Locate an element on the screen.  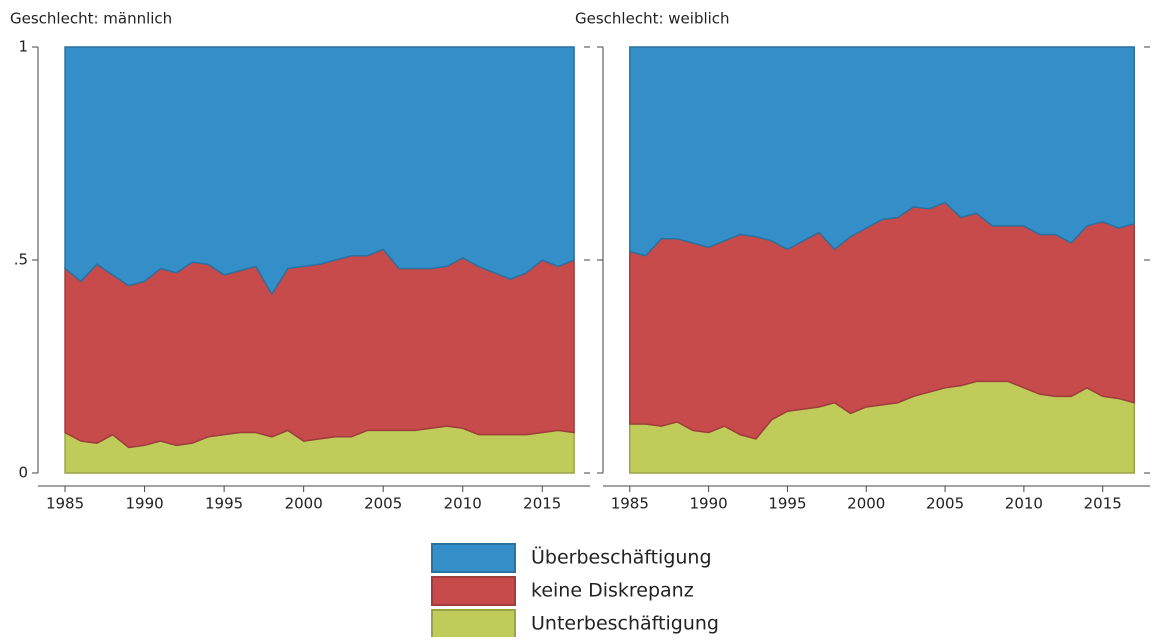
panel-title: Geschlecht: männlich is located at coordinates (91, 19).